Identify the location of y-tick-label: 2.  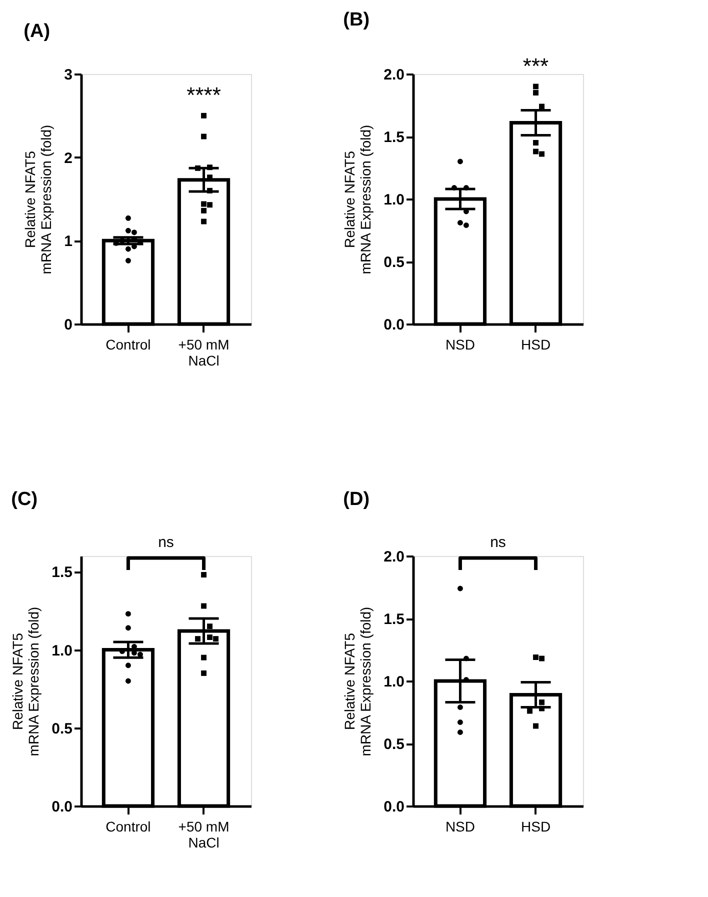
(68, 158).